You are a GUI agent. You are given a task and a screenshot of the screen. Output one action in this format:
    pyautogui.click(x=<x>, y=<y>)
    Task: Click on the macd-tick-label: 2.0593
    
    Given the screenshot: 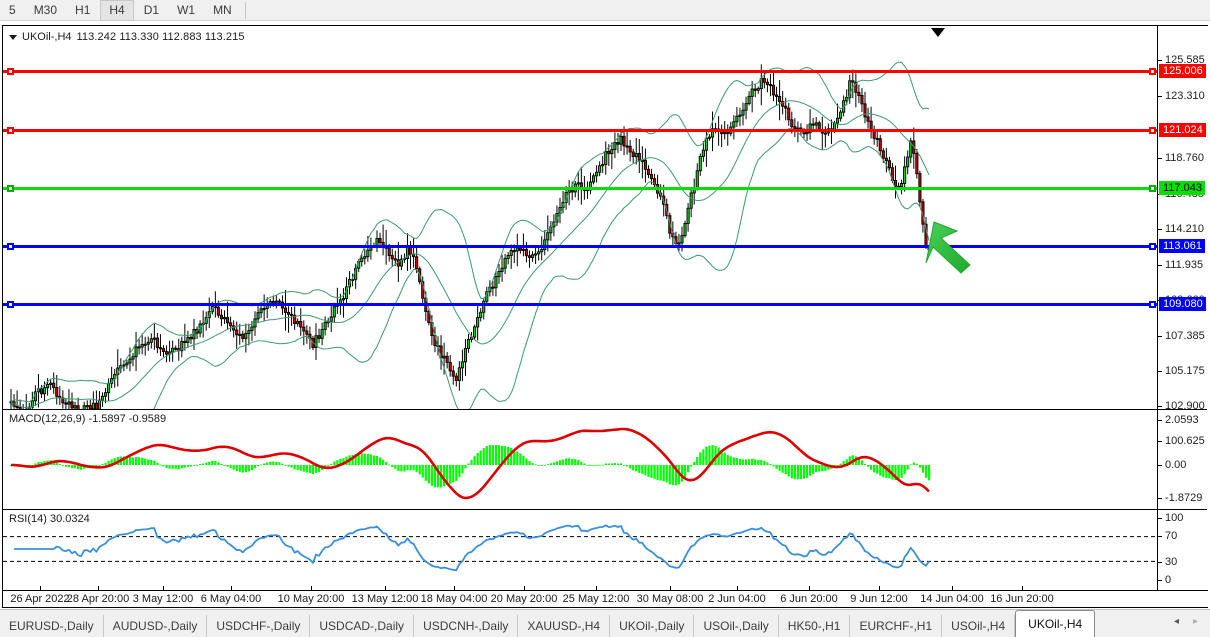 What is the action you would take?
    pyautogui.click(x=1182, y=420)
    